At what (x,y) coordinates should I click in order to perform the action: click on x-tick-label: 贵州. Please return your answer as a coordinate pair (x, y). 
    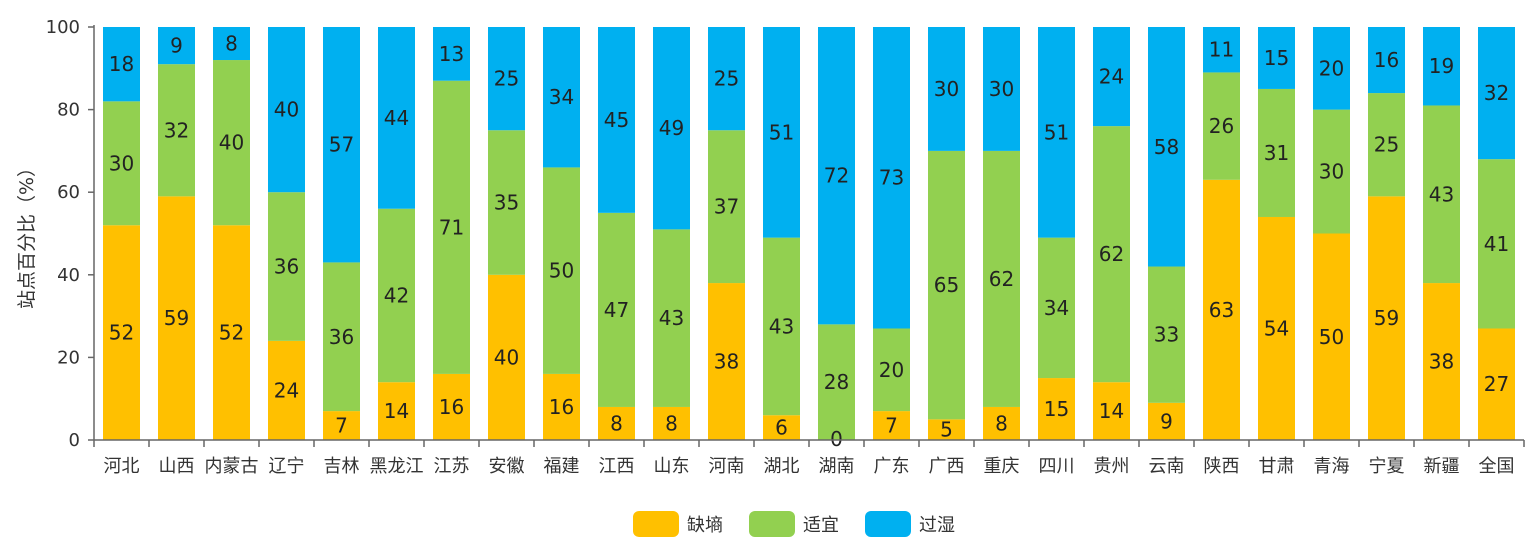
    Looking at the image, I should click on (1112, 466).